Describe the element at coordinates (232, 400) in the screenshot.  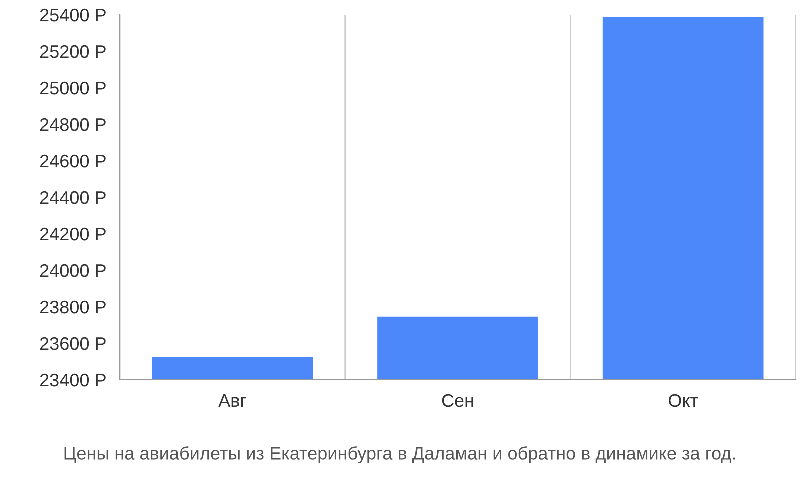
I see `x-tick-label: Авг` at that location.